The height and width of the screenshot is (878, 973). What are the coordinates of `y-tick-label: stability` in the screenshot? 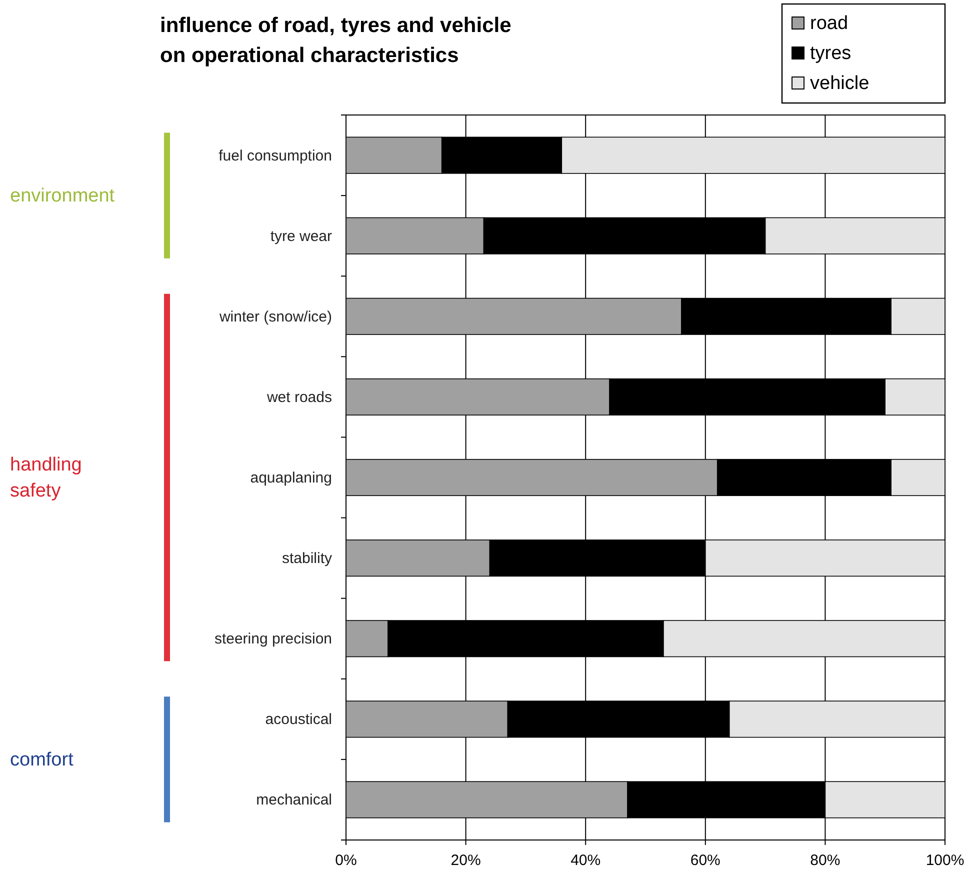 It's located at (307, 559).